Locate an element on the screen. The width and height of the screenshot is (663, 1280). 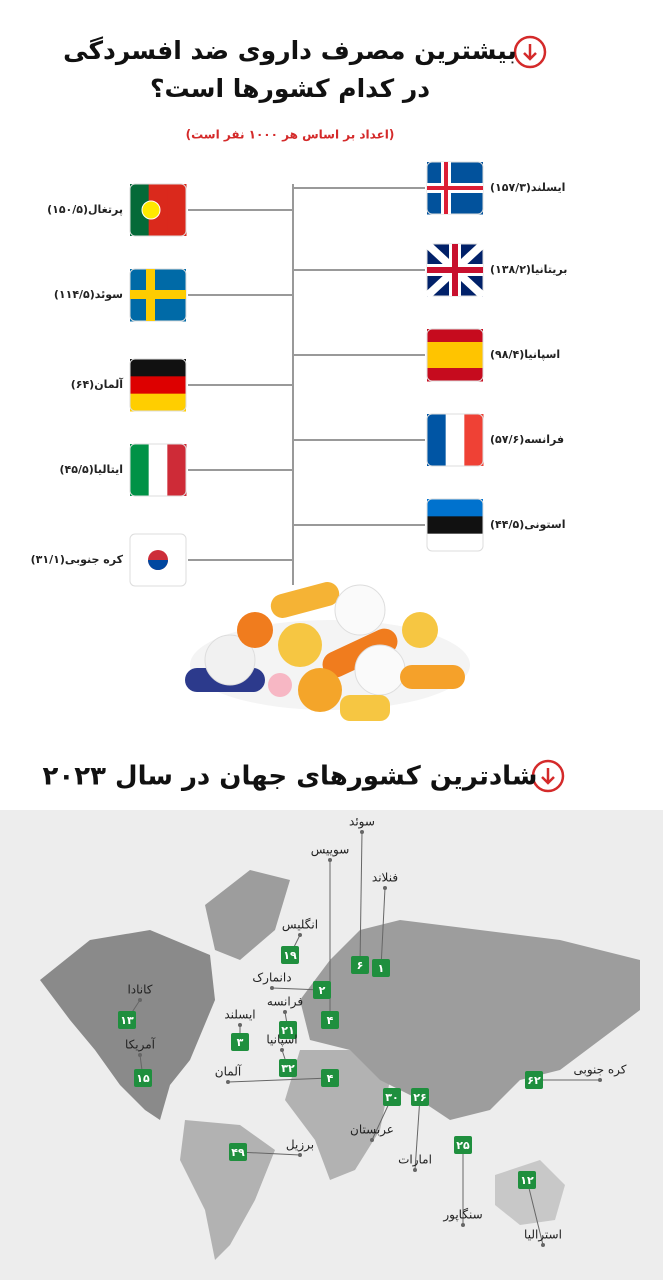
country-name: عربستان is located at coordinates (372, 1130).